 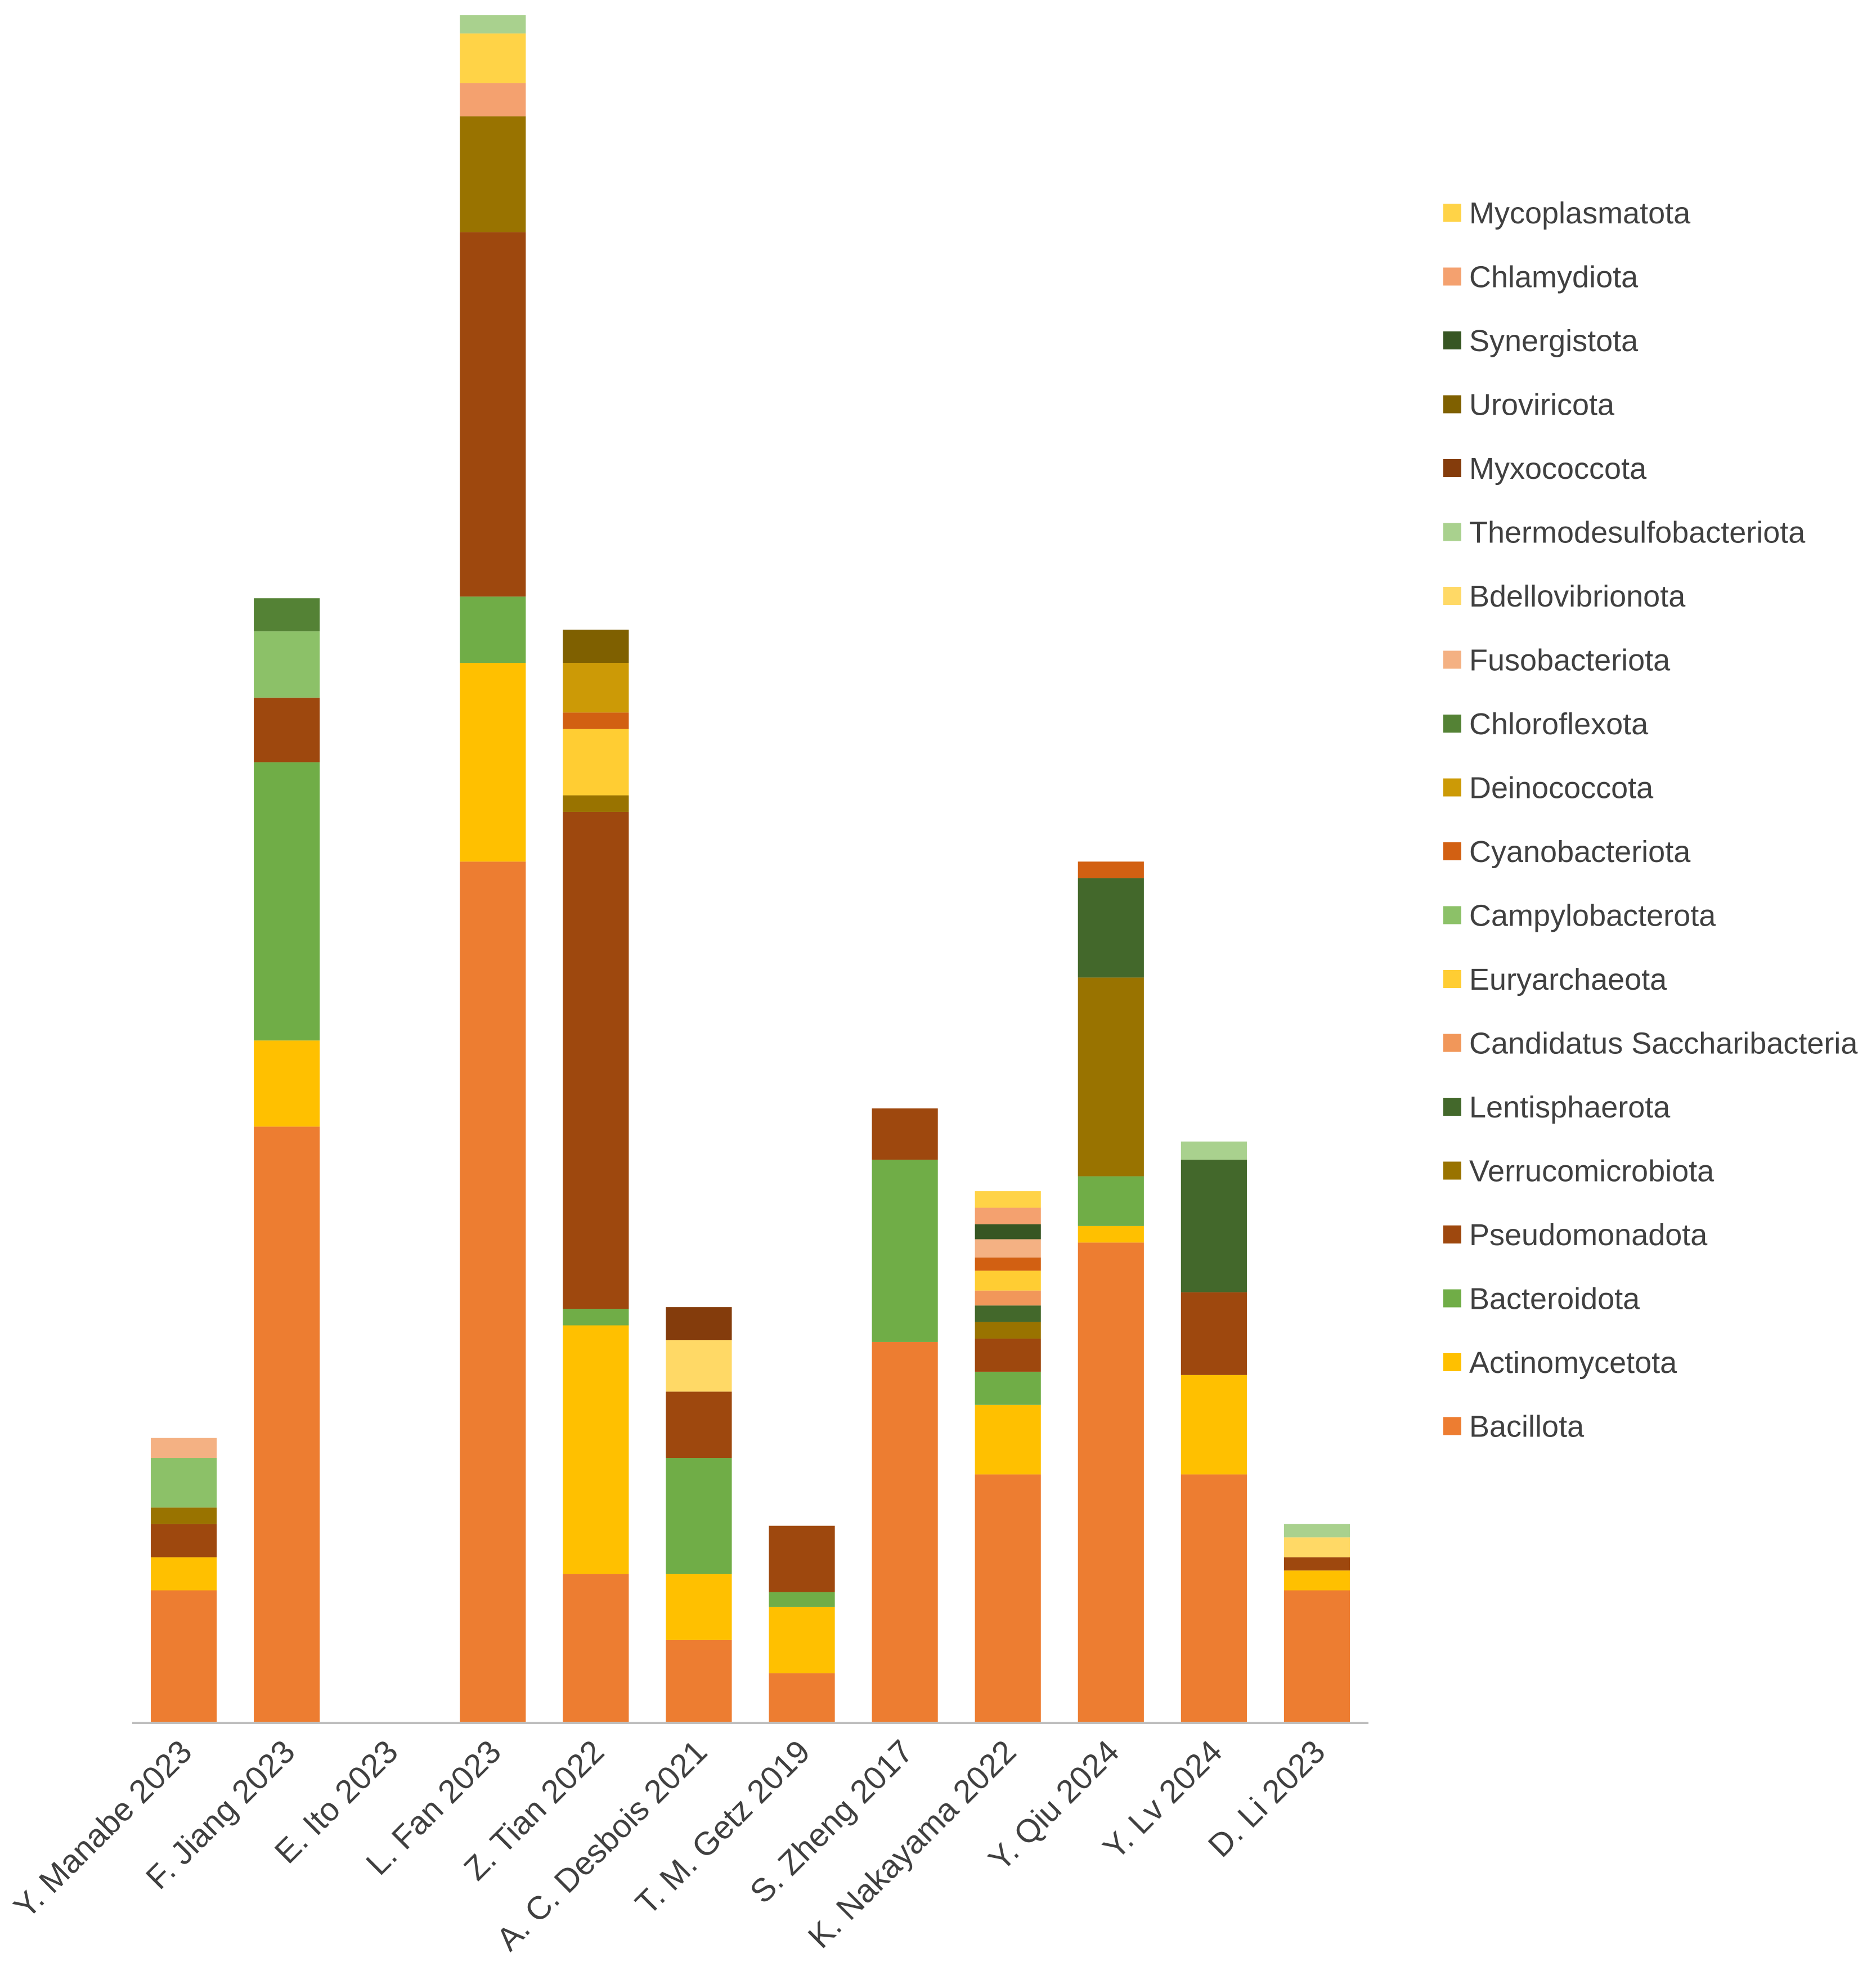 I want to click on legend-label: Fusobacteriota, so click(x=1570, y=660).